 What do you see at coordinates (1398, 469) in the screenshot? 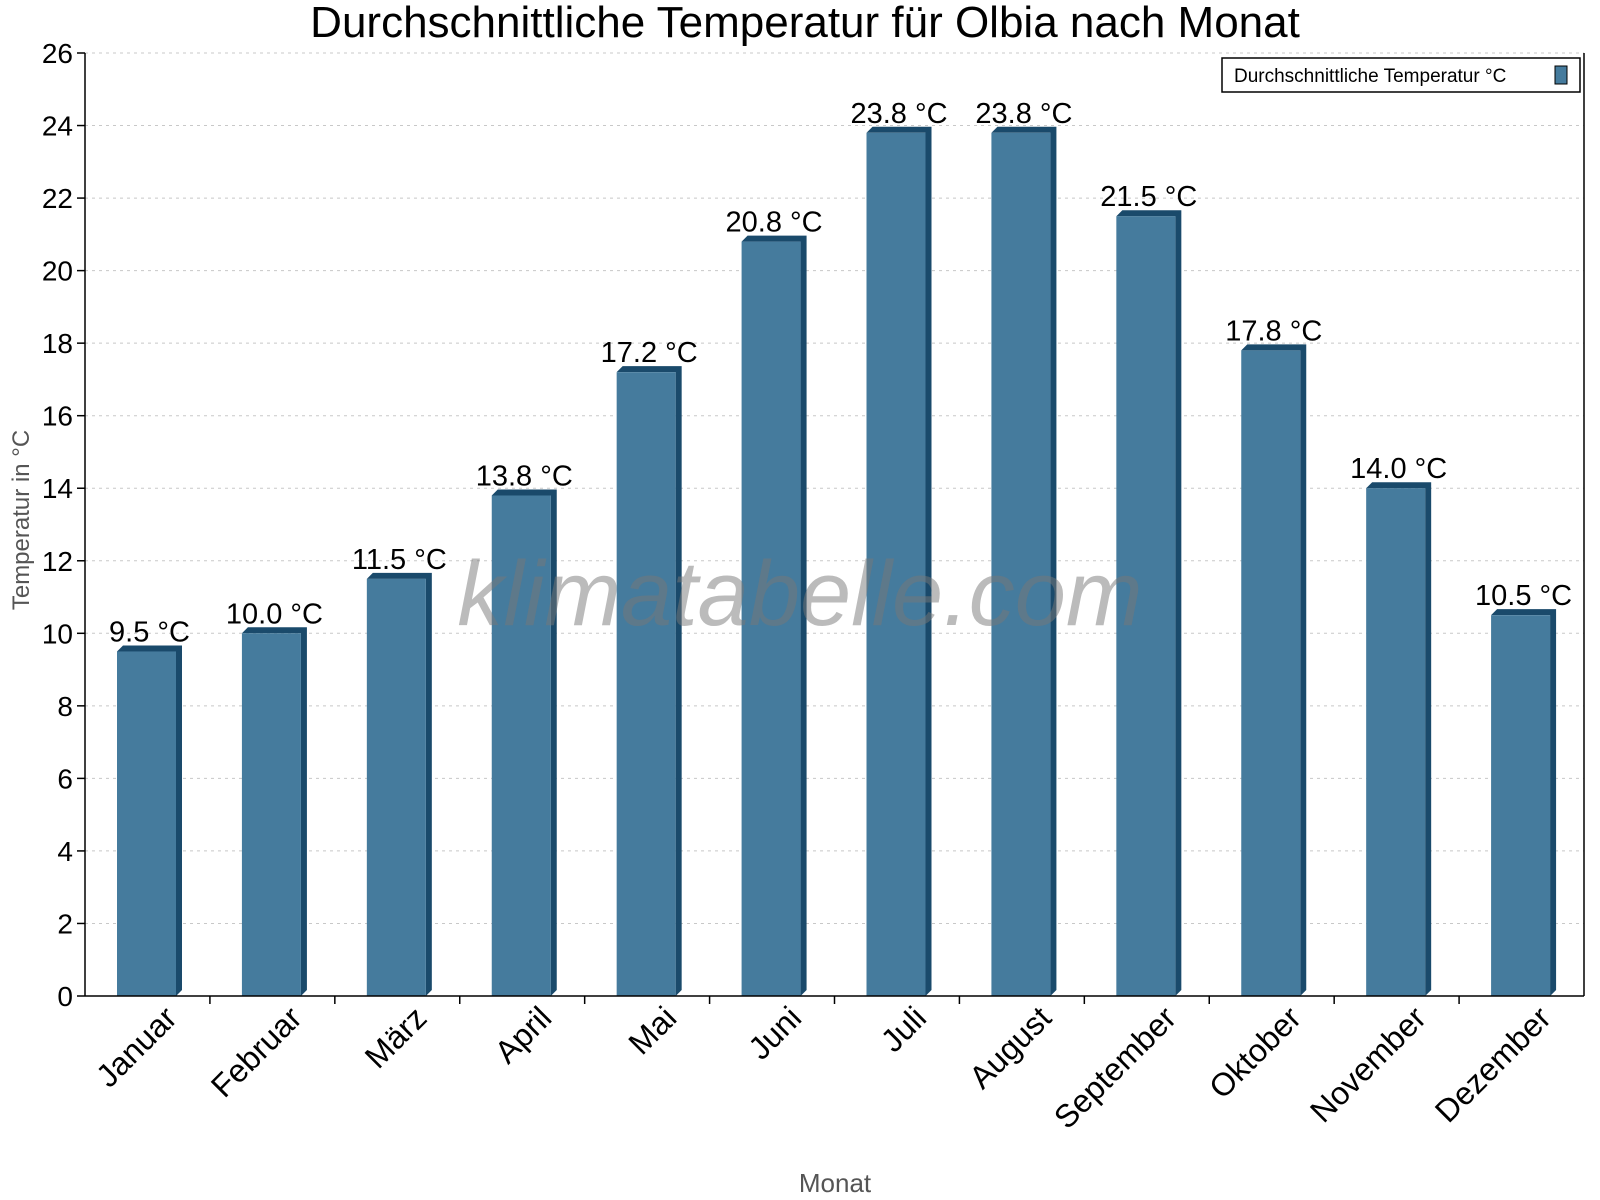
I see `data-label: 14.0 °C` at bounding box center [1398, 469].